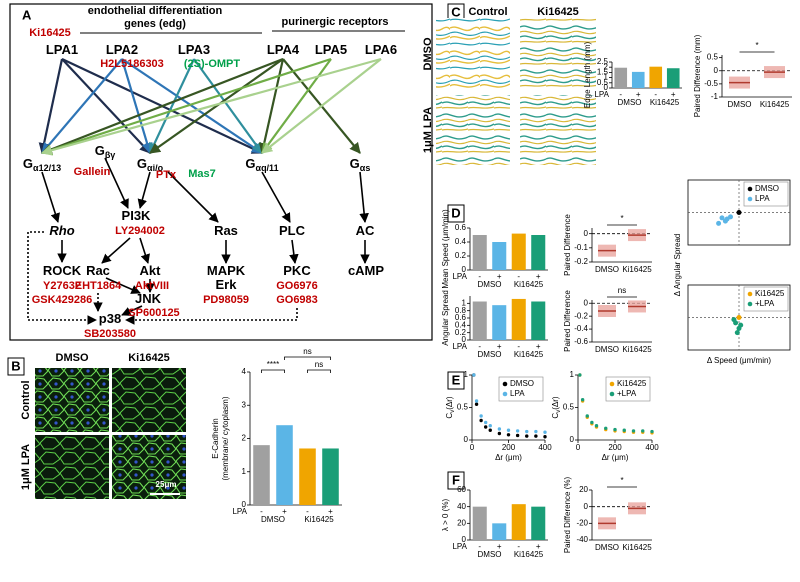  I want to click on y-tick-label: 0.8, so click(461, 310).